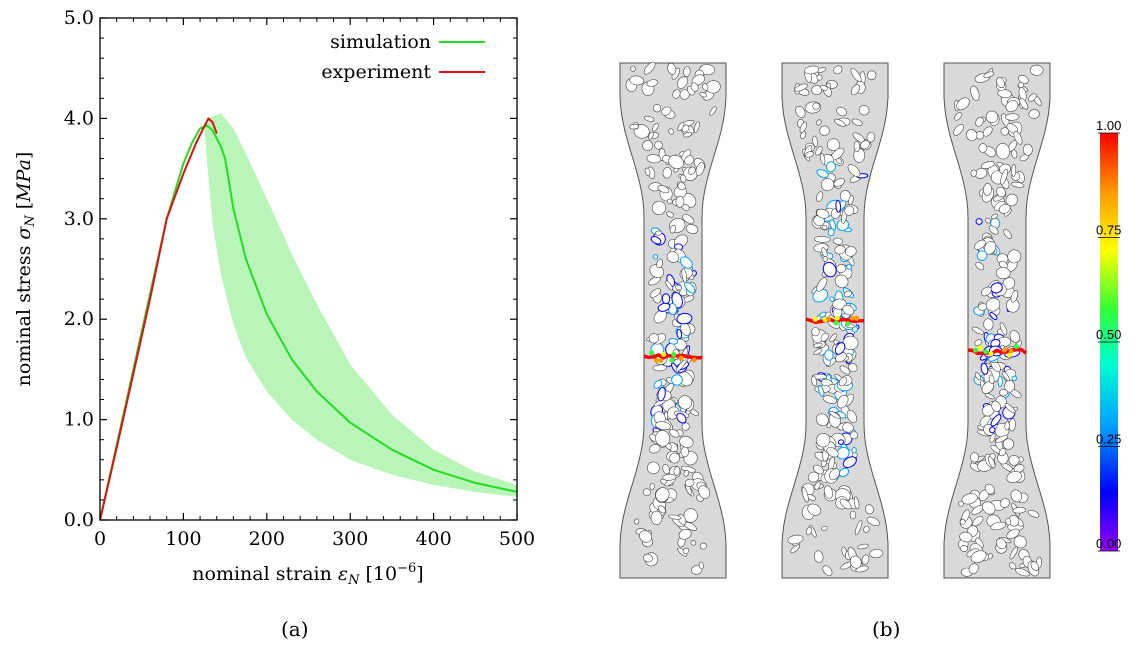  I want to click on x-tick-label: 300, so click(350, 539).